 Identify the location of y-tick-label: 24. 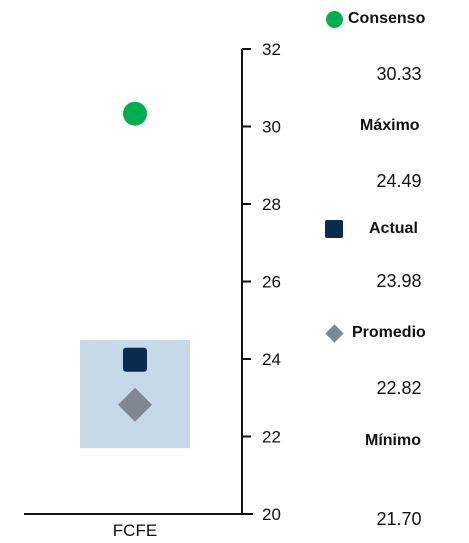
(271, 359).